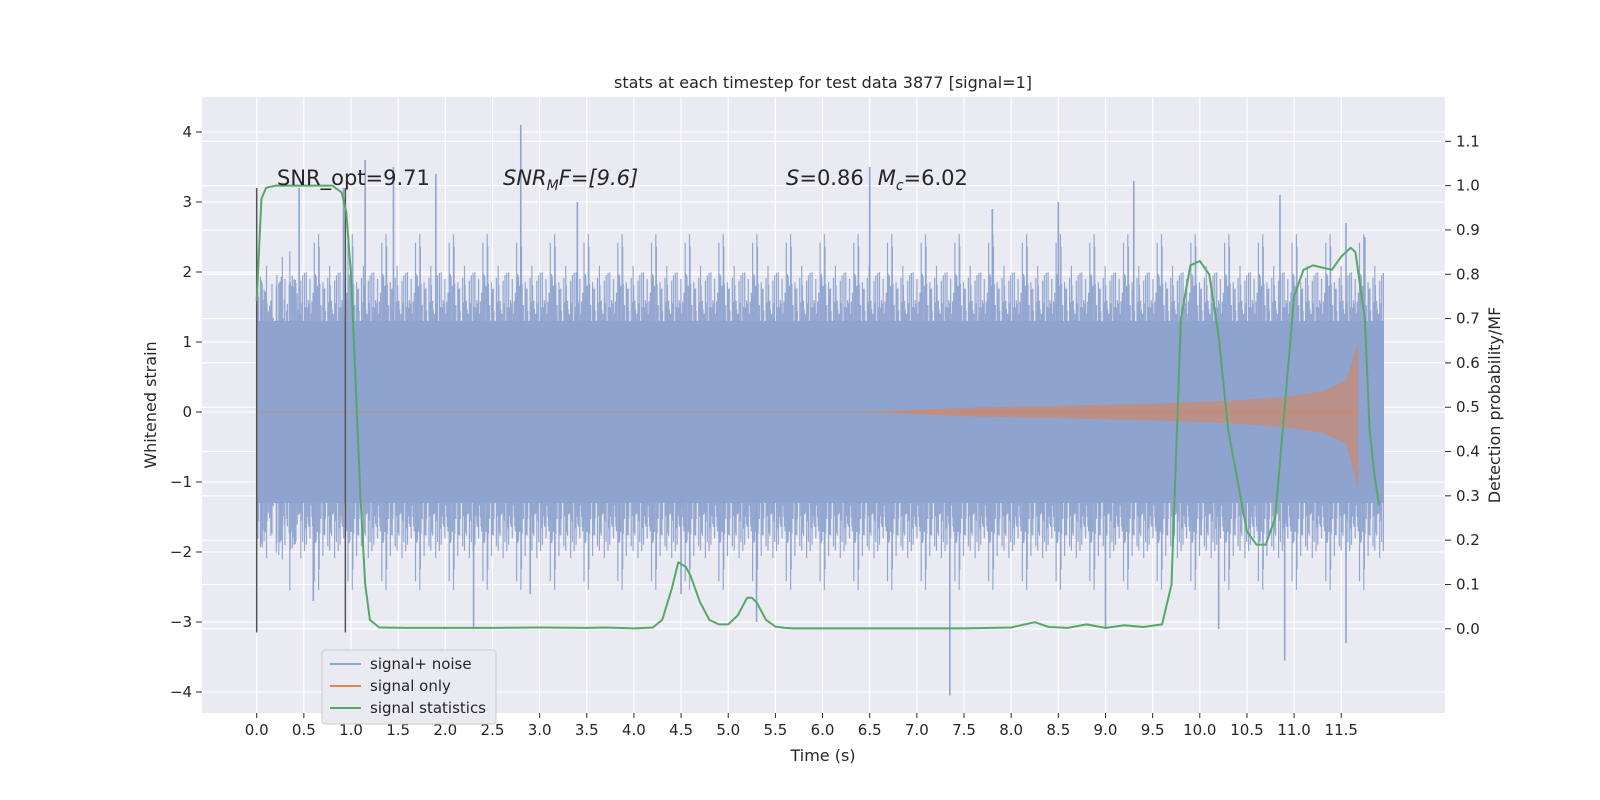 This screenshot has height=800, width=1600. What do you see at coordinates (187, 272) in the screenshot?
I see `y-tick-label: 2` at bounding box center [187, 272].